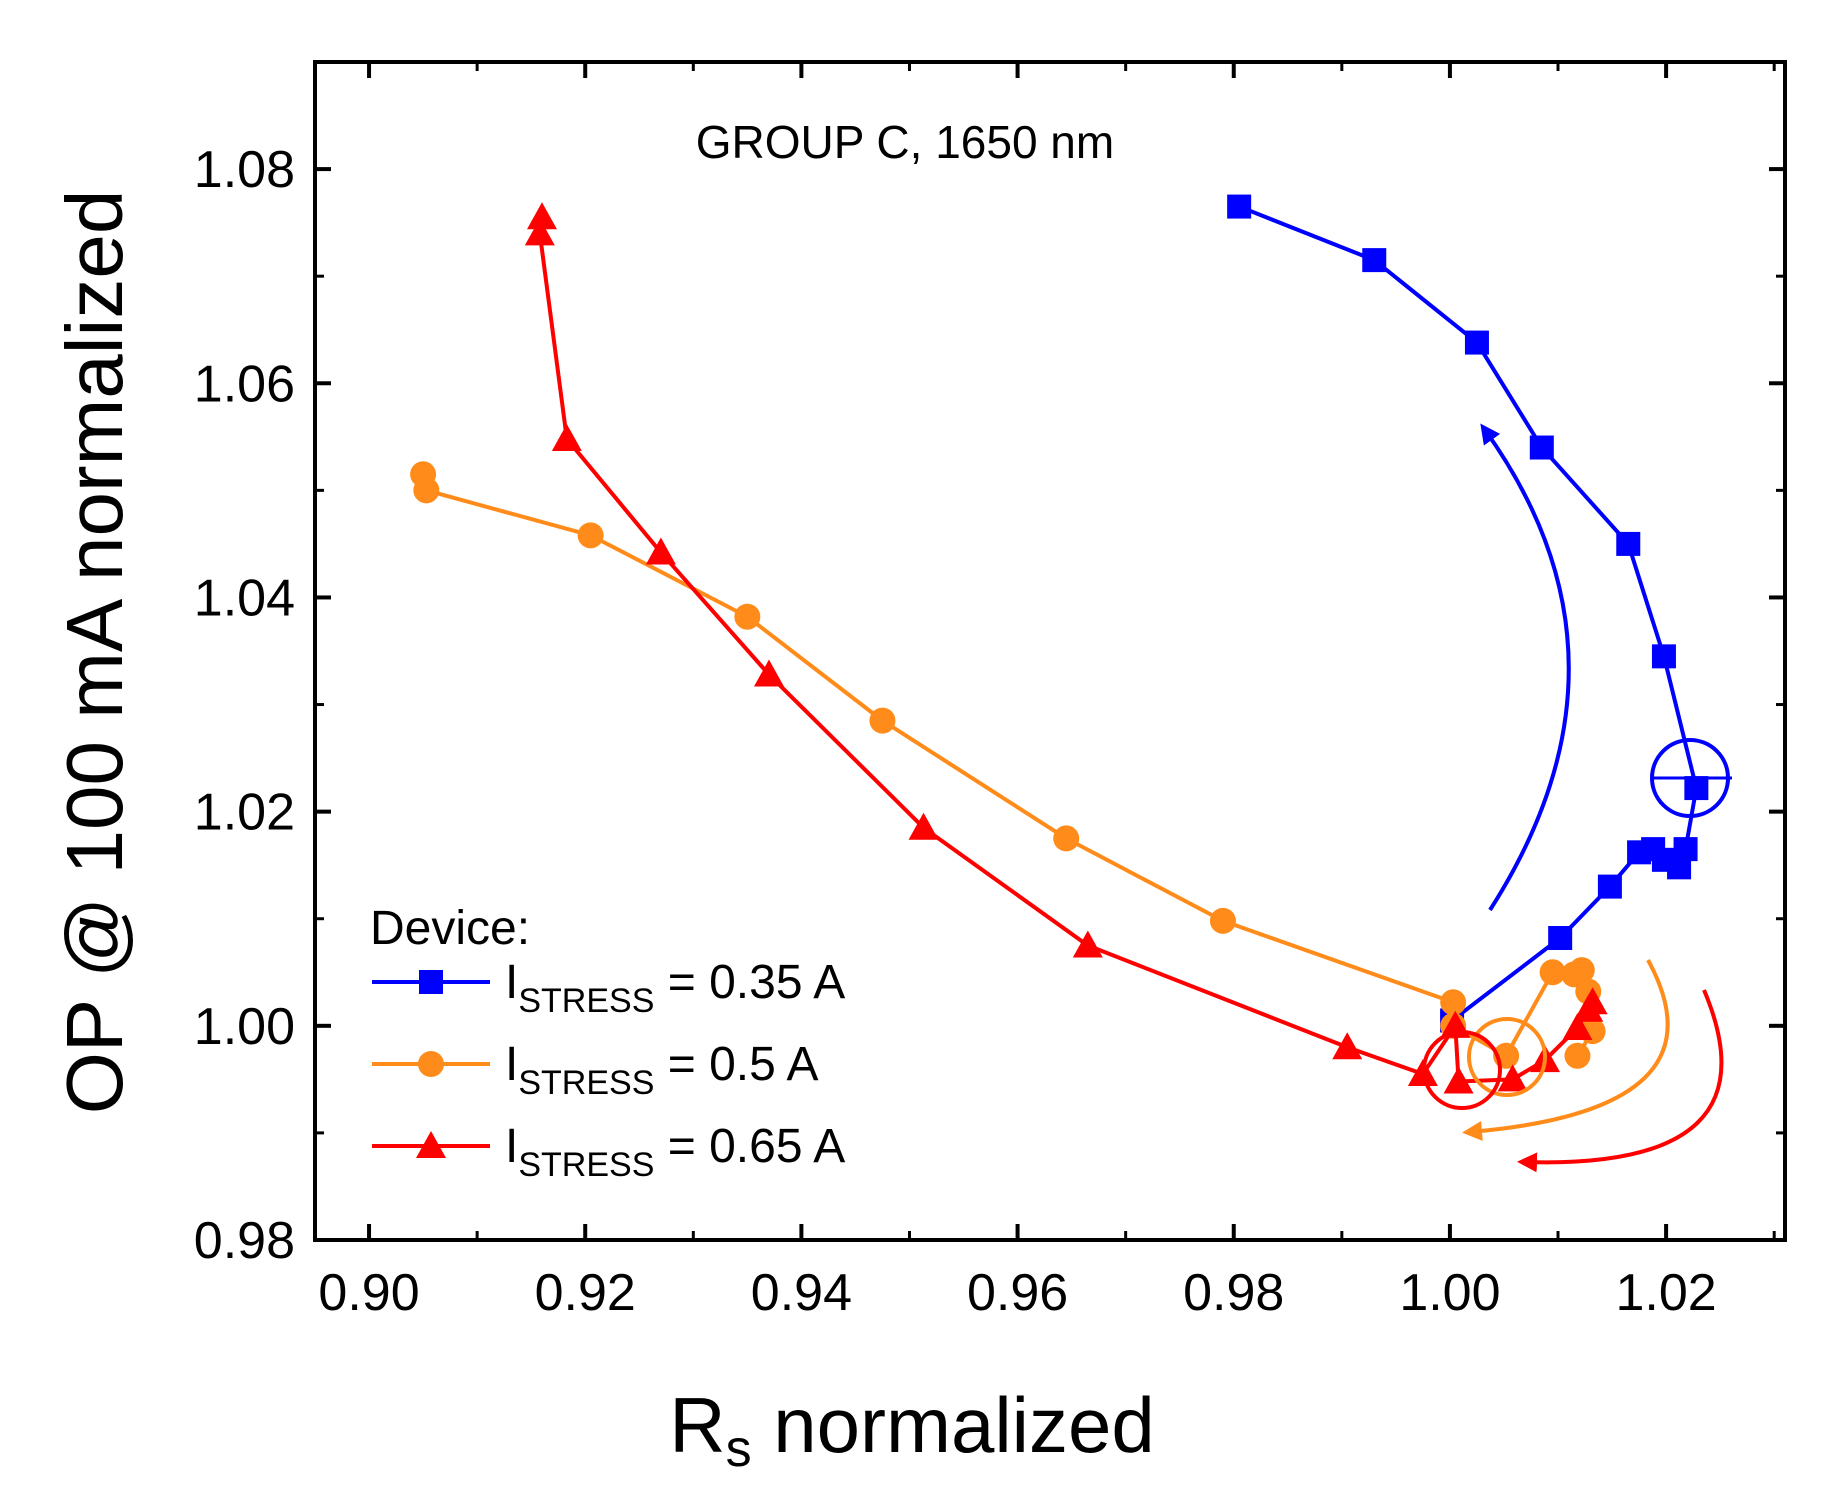 Image resolution: width=1832 pixels, height=1503 pixels. I want to click on y-tick-label: 1.06, so click(244, 384).